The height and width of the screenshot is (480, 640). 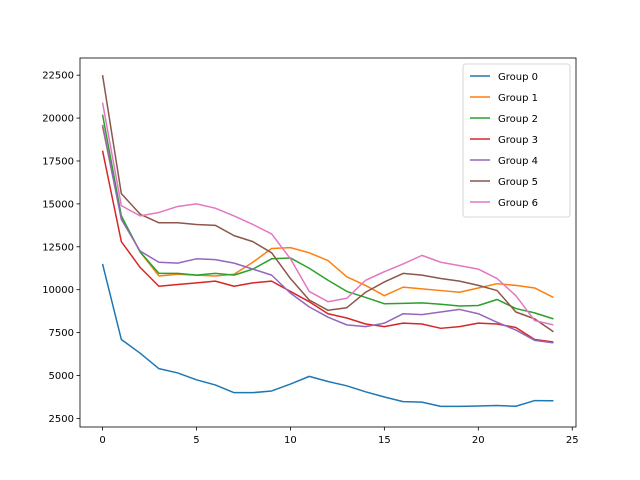 What do you see at coordinates (518, 98) in the screenshot?
I see `legend-label-1: Group 1` at bounding box center [518, 98].